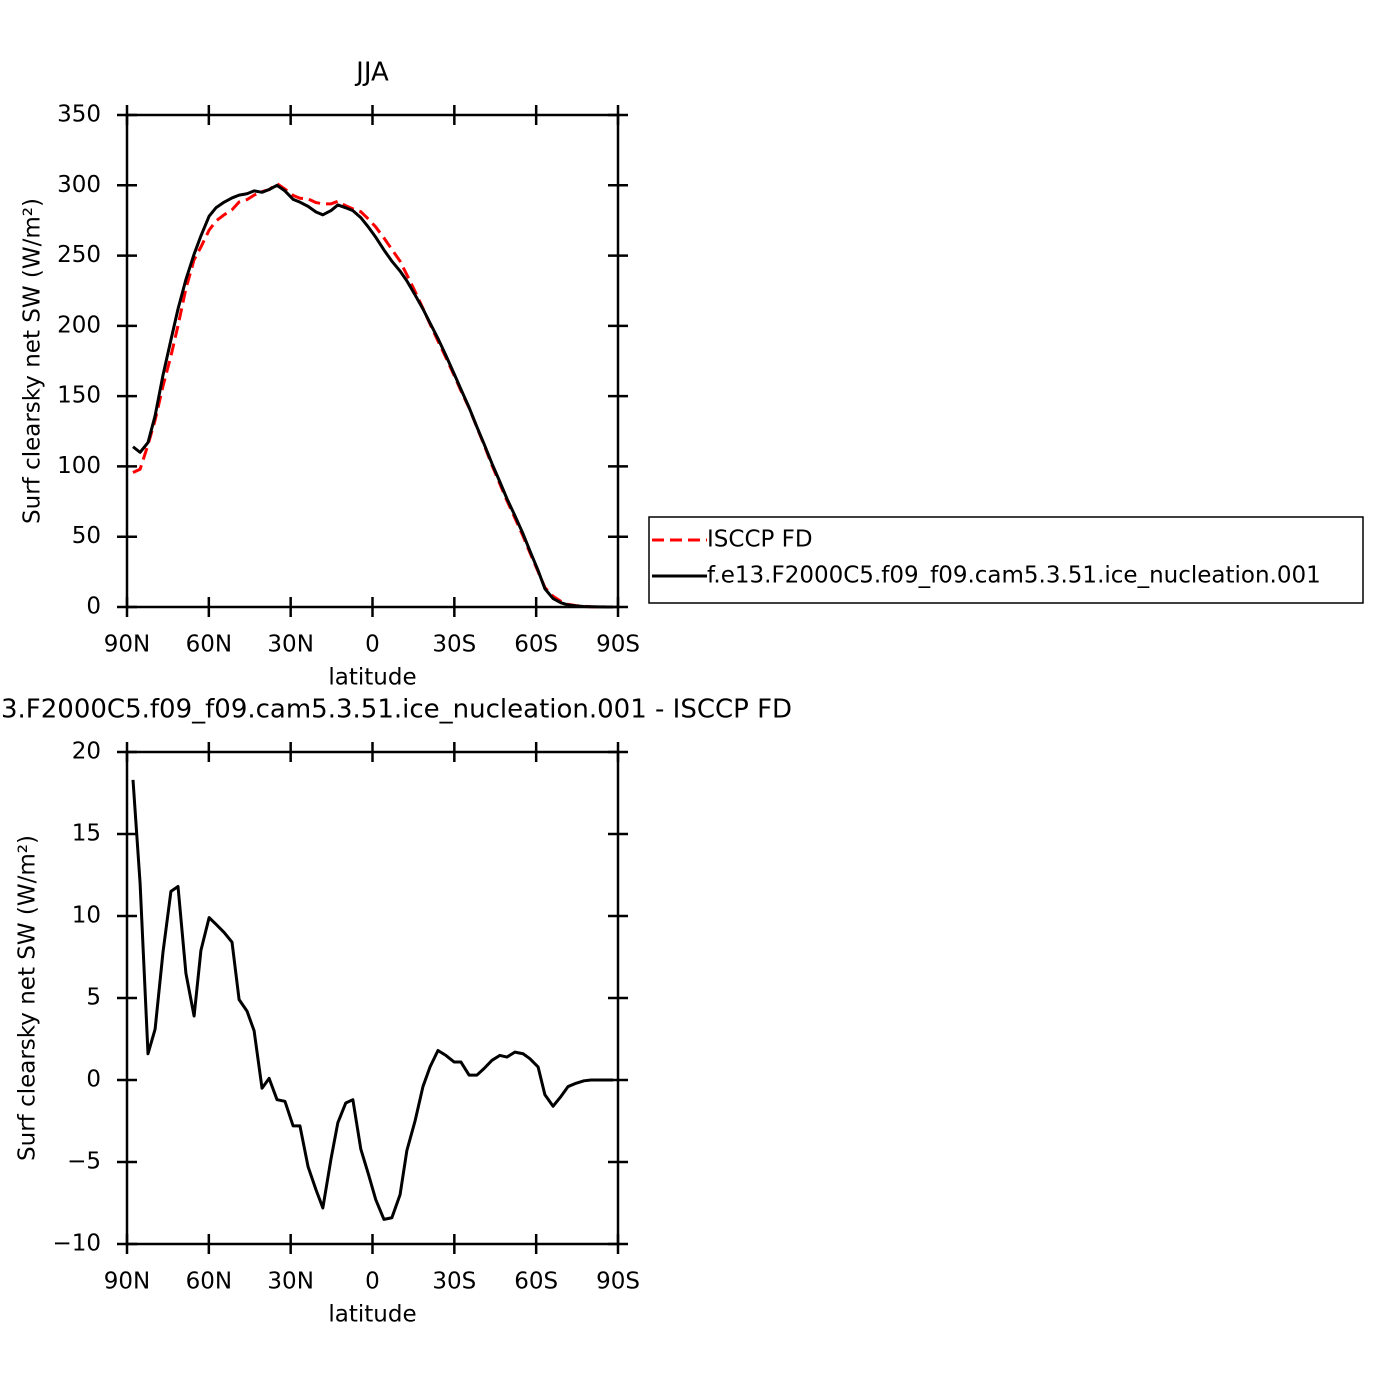  I want to click on y-tick-label: −10, so click(76, 1244).